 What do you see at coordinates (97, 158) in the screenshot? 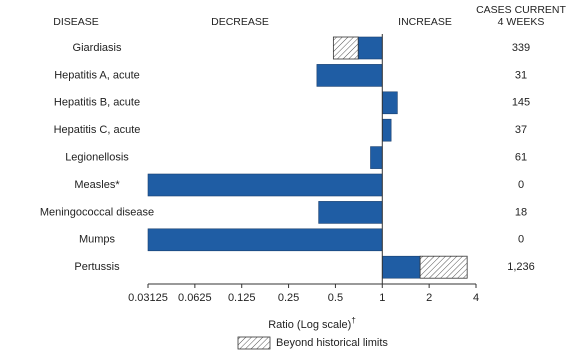
I see `category-label: Legionellosis` at bounding box center [97, 158].